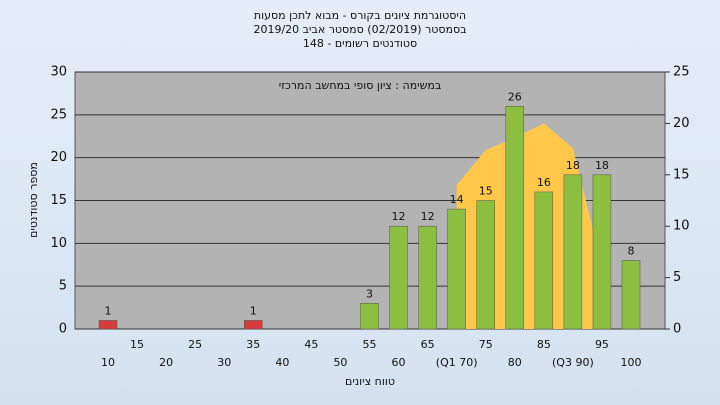  What do you see at coordinates (486, 344) in the screenshot?
I see `x-tick-label: 75` at bounding box center [486, 344].